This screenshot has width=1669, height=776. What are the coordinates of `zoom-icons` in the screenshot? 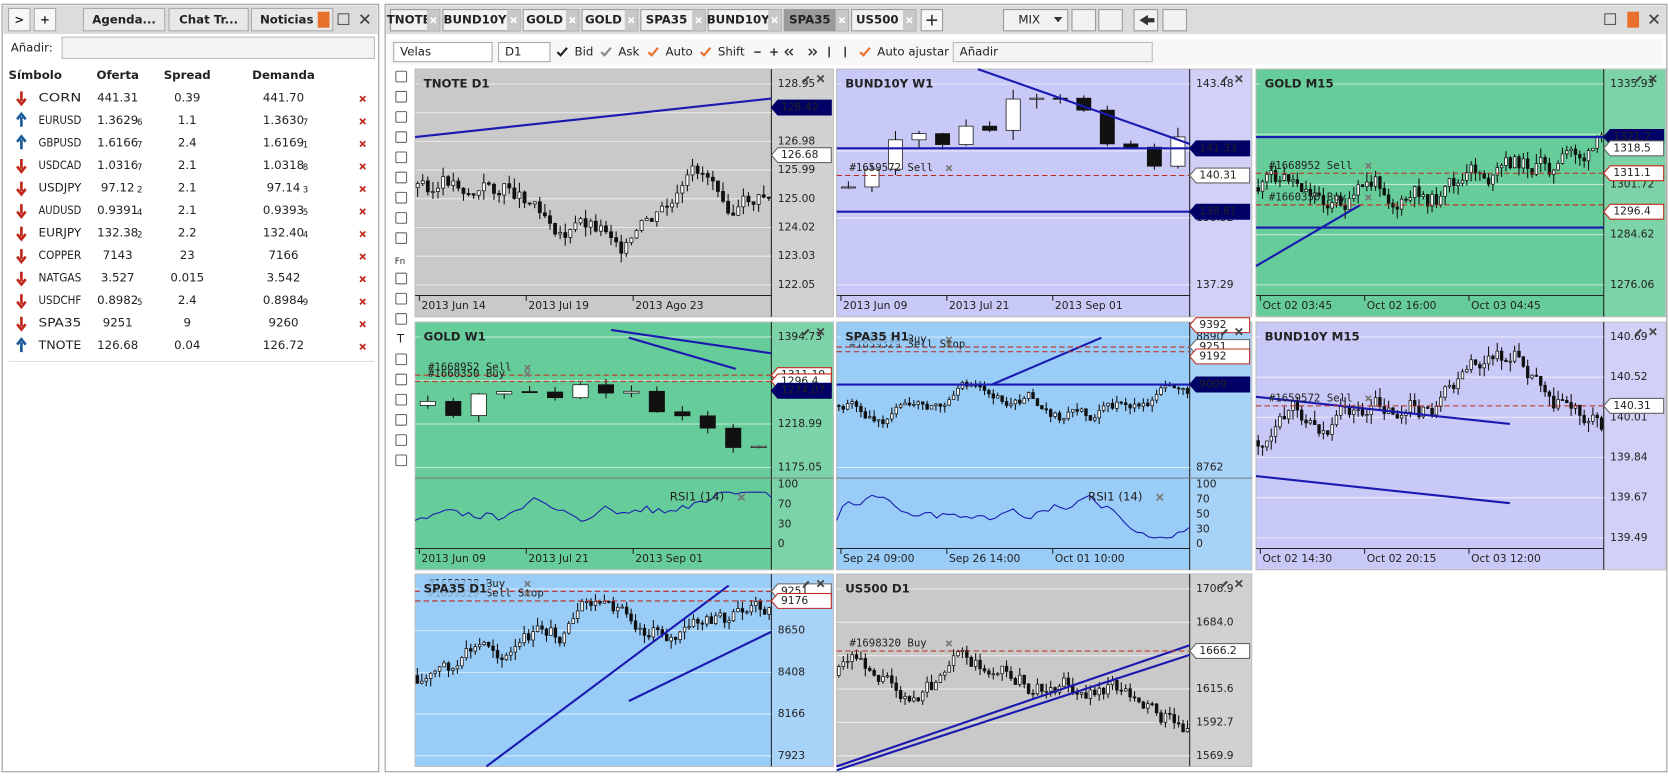 It's located at (800, 52).